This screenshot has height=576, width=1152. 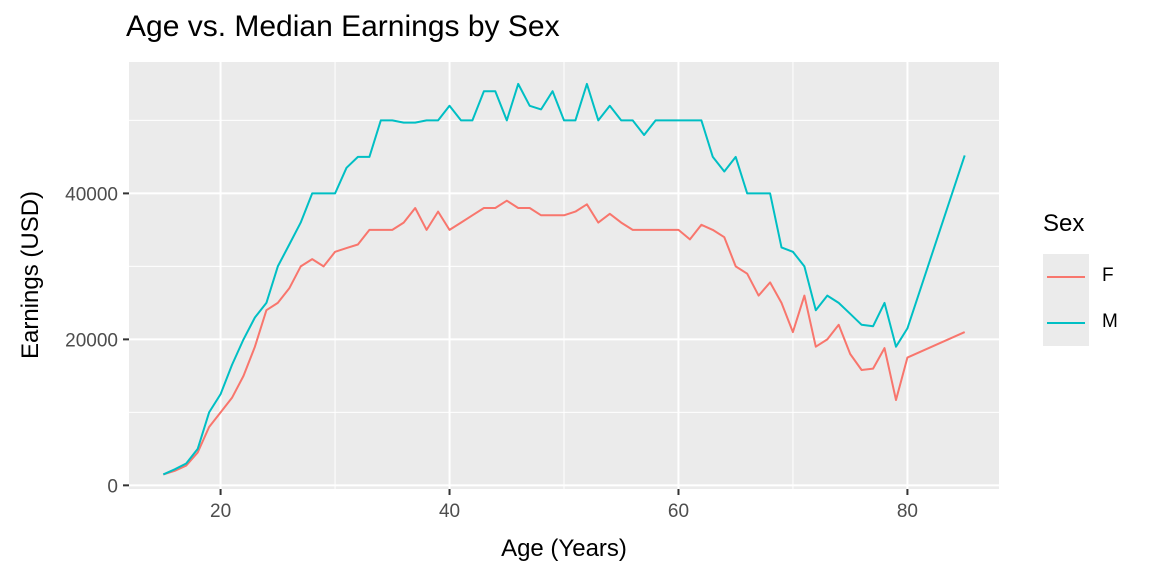 What do you see at coordinates (1064, 223) in the screenshot?
I see `legend-title: Sex` at bounding box center [1064, 223].